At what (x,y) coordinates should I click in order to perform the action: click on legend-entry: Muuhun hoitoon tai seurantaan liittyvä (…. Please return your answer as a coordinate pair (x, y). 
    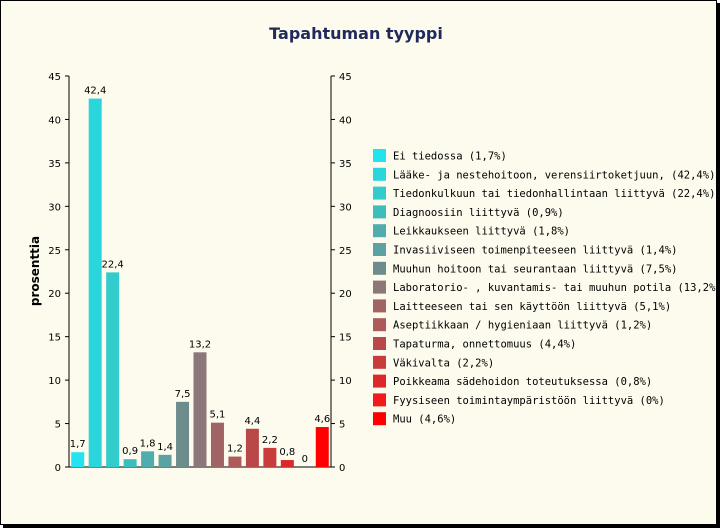
    Looking at the image, I should click on (535, 269).